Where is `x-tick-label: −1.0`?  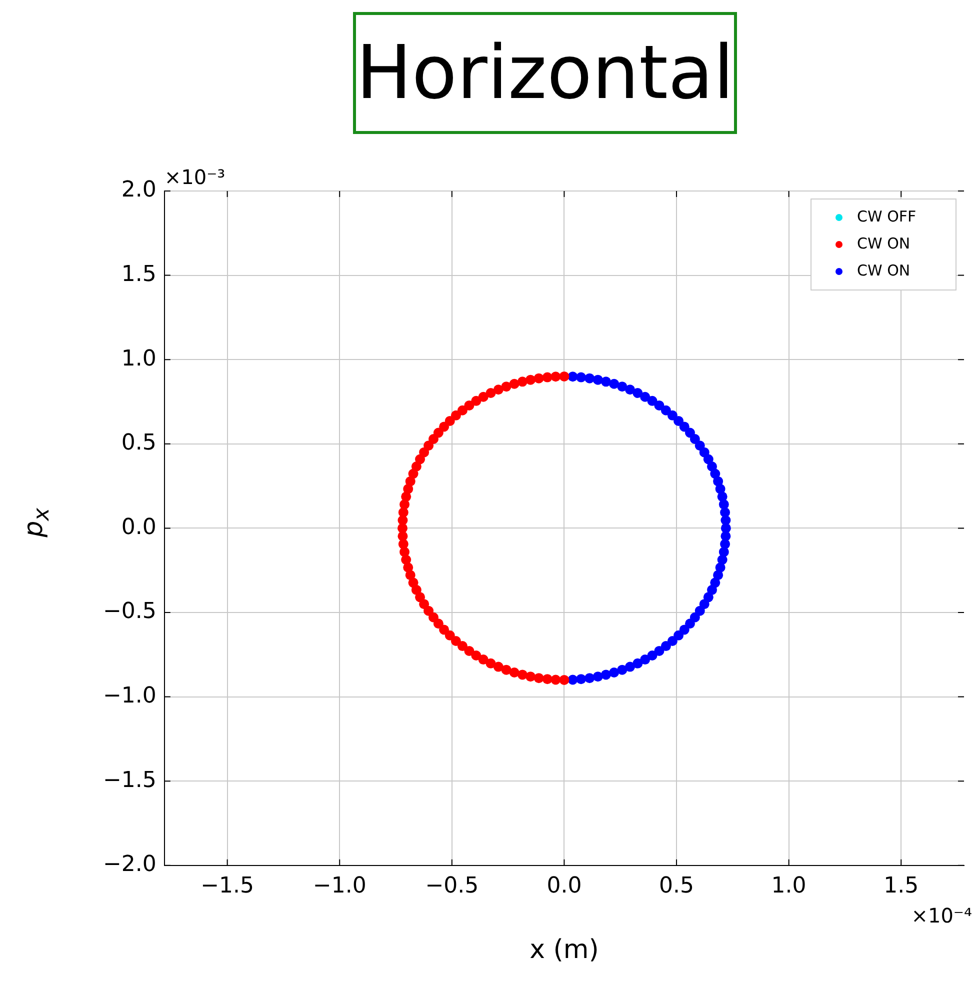 x-tick-label: −1.0 is located at coordinates (339, 885).